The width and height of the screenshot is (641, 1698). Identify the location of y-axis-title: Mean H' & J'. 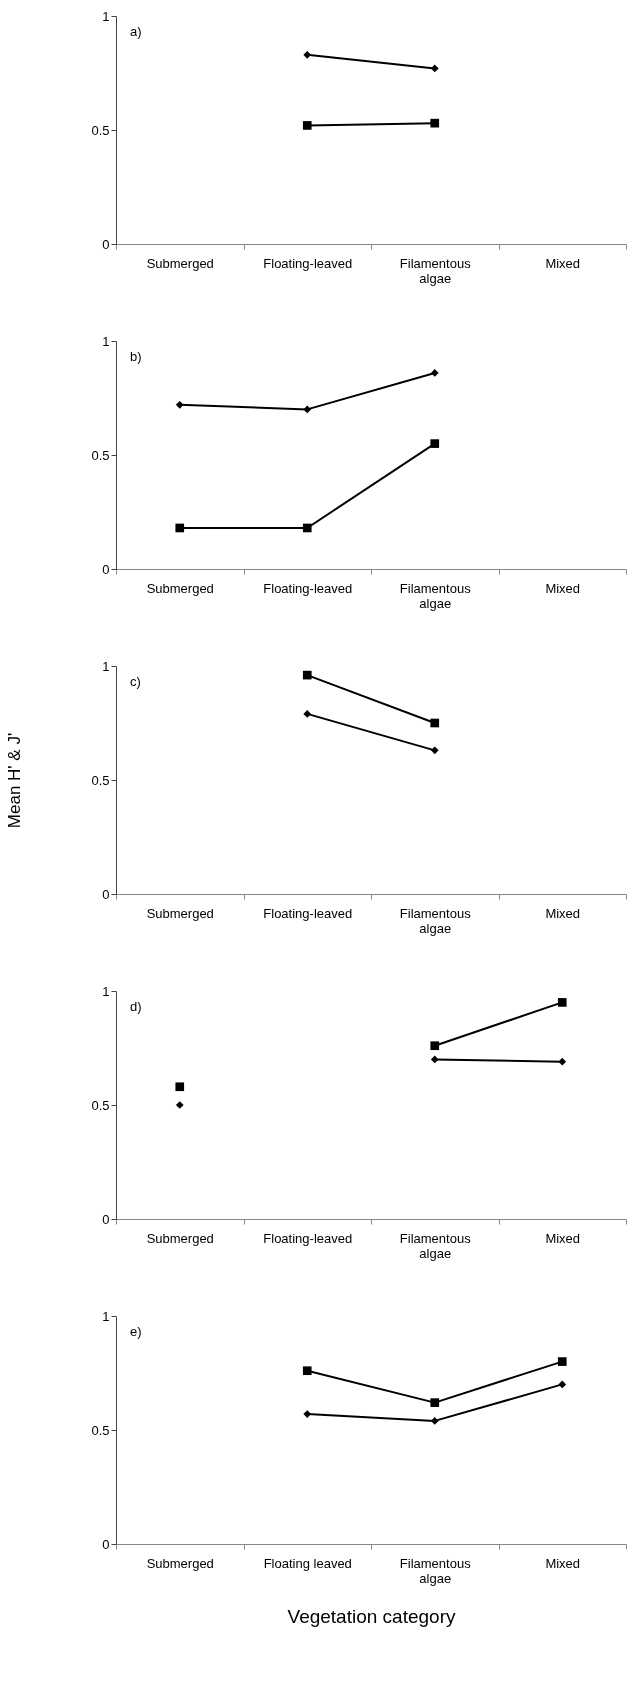
(14, 780).